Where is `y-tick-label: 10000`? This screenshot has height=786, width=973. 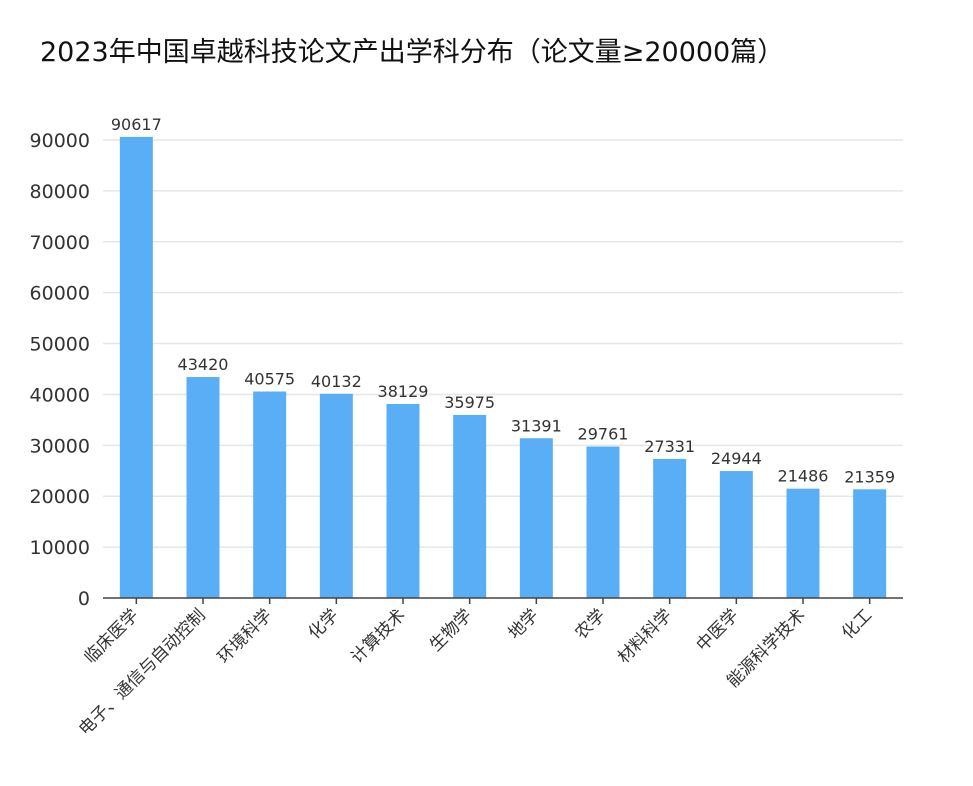 y-tick-label: 10000 is located at coordinates (60, 548).